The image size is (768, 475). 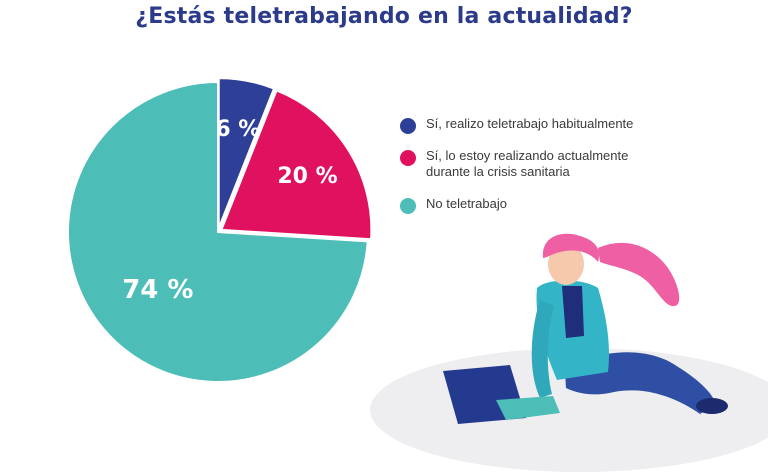 What do you see at coordinates (566, 264) in the screenshot?
I see `face` at bounding box center [566, 264].